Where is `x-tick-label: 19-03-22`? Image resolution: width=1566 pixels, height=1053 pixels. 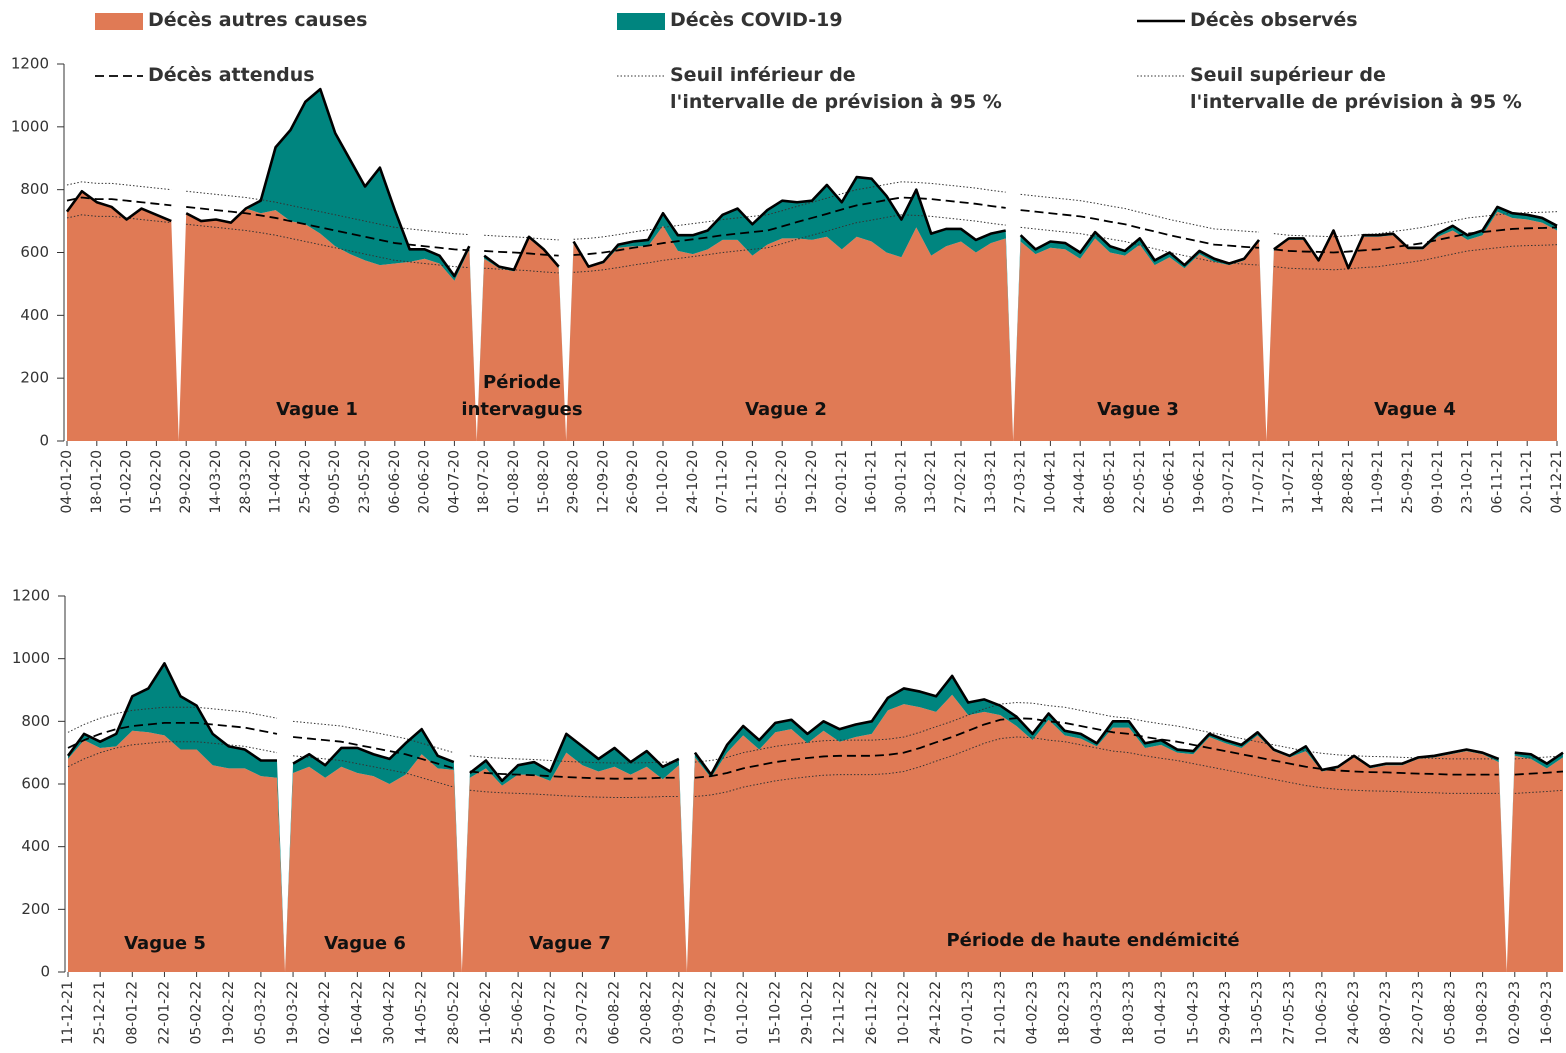 x-tick-label: 19-03-22 is located at coordinates (293, 1013).